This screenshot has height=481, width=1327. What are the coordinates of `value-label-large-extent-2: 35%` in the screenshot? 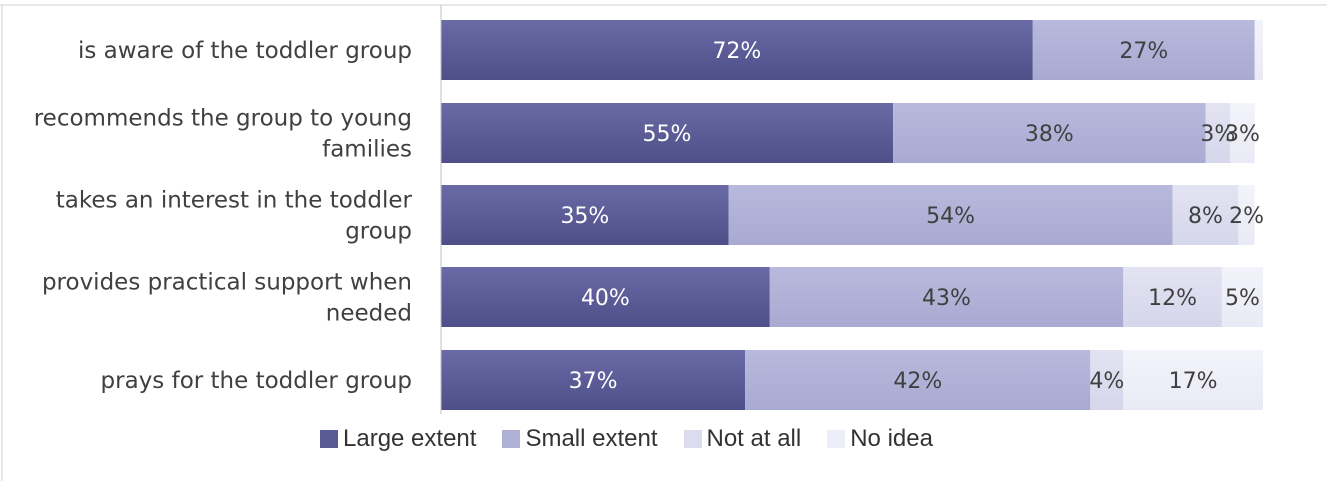 It's located at (584, 216).